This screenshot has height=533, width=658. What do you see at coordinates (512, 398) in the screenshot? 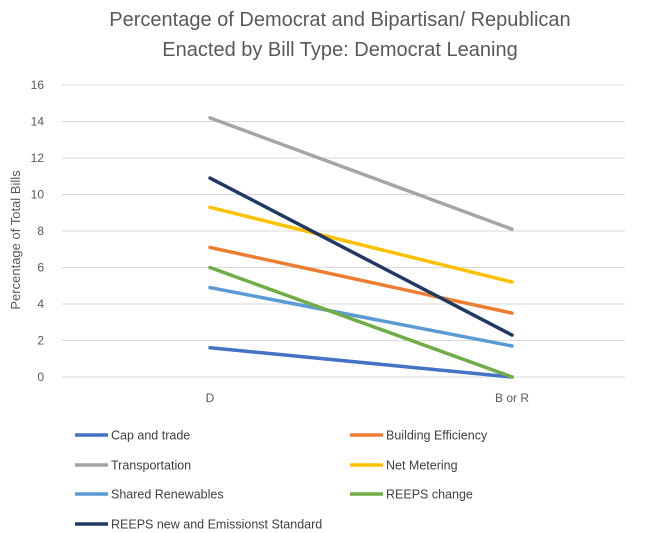
I see `x-tick-1: B or R` at bounding box center [512, 398].